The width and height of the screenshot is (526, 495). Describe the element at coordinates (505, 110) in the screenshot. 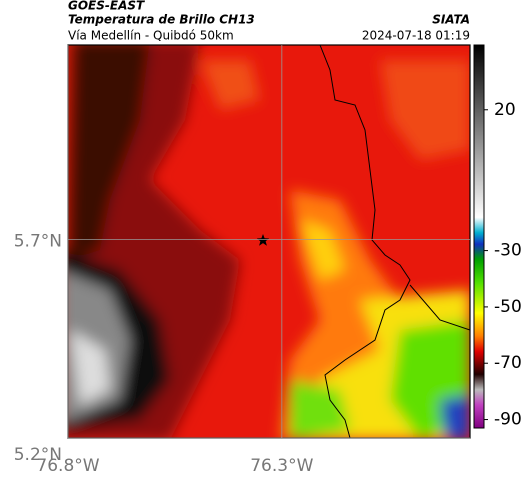

I see `colorbar-tick-label: 20` at that location.